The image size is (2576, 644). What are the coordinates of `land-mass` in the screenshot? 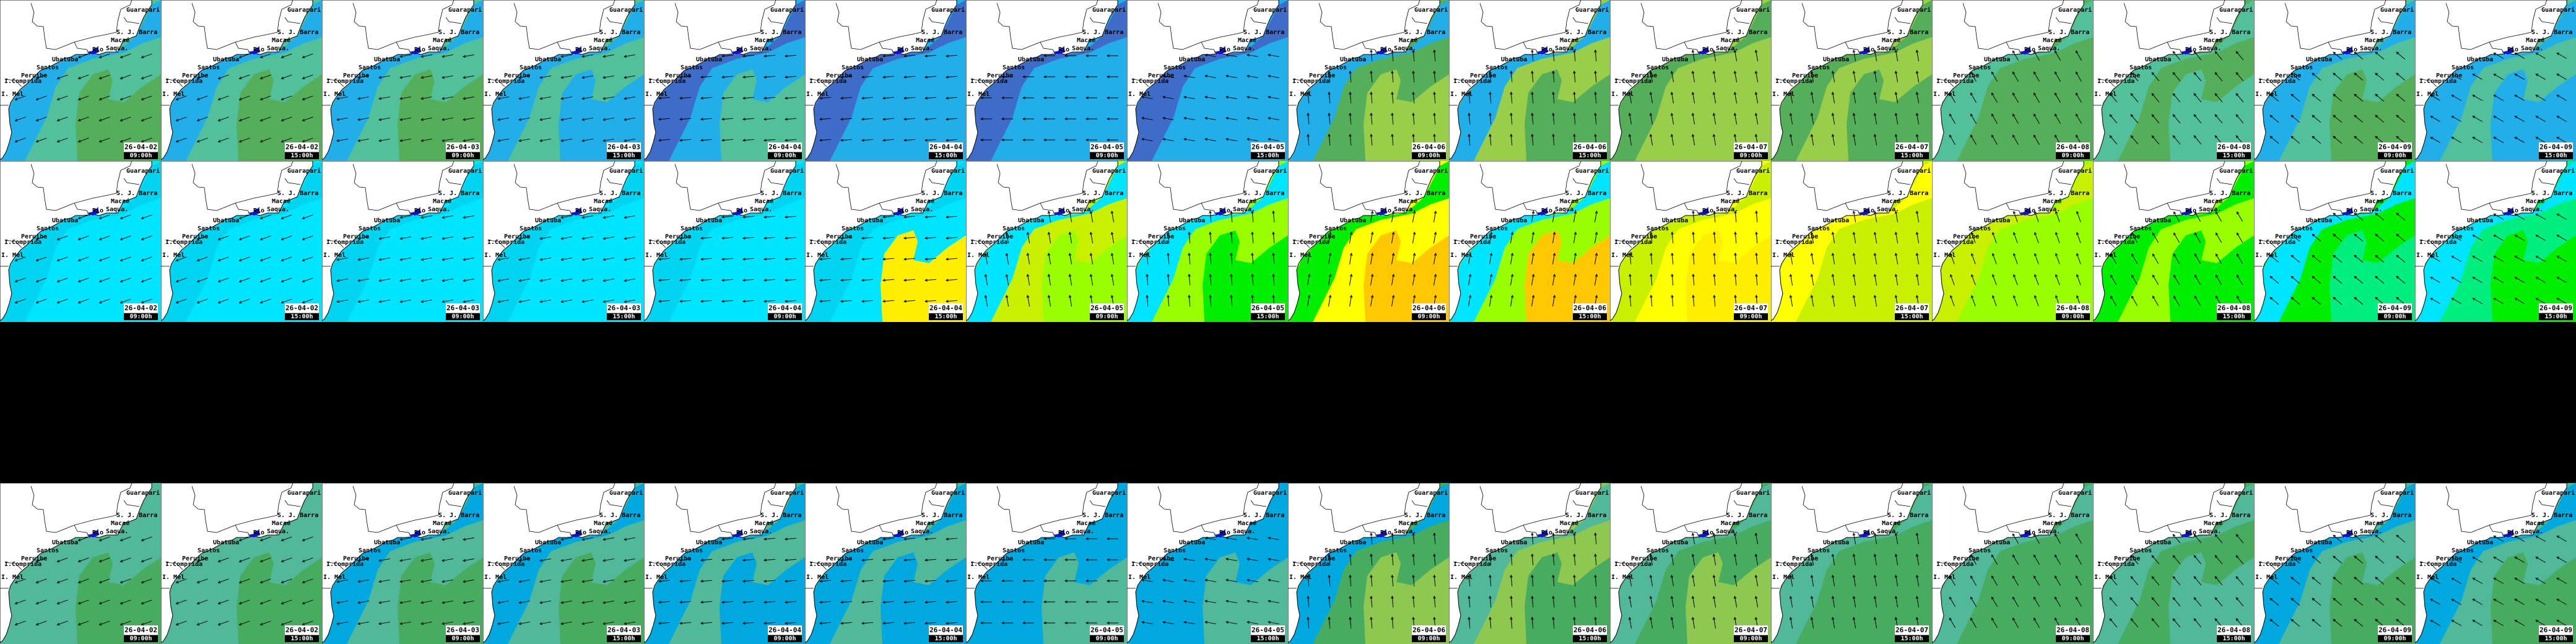 It's located at (1203, 563).